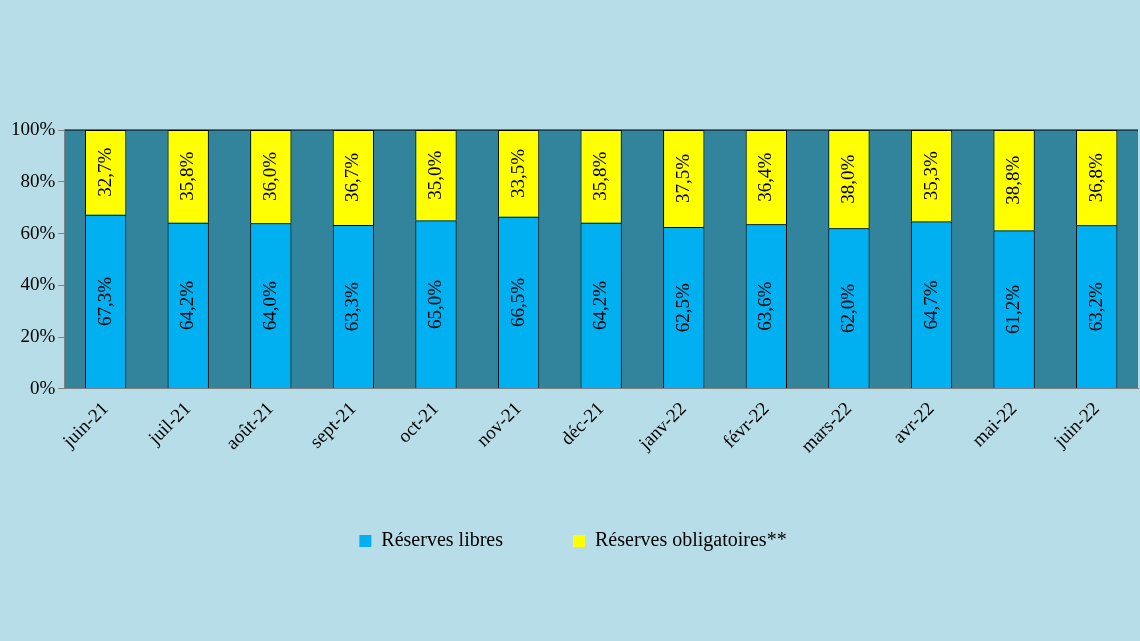  I want to click on data-label: 62,0%, so click(847, 308).